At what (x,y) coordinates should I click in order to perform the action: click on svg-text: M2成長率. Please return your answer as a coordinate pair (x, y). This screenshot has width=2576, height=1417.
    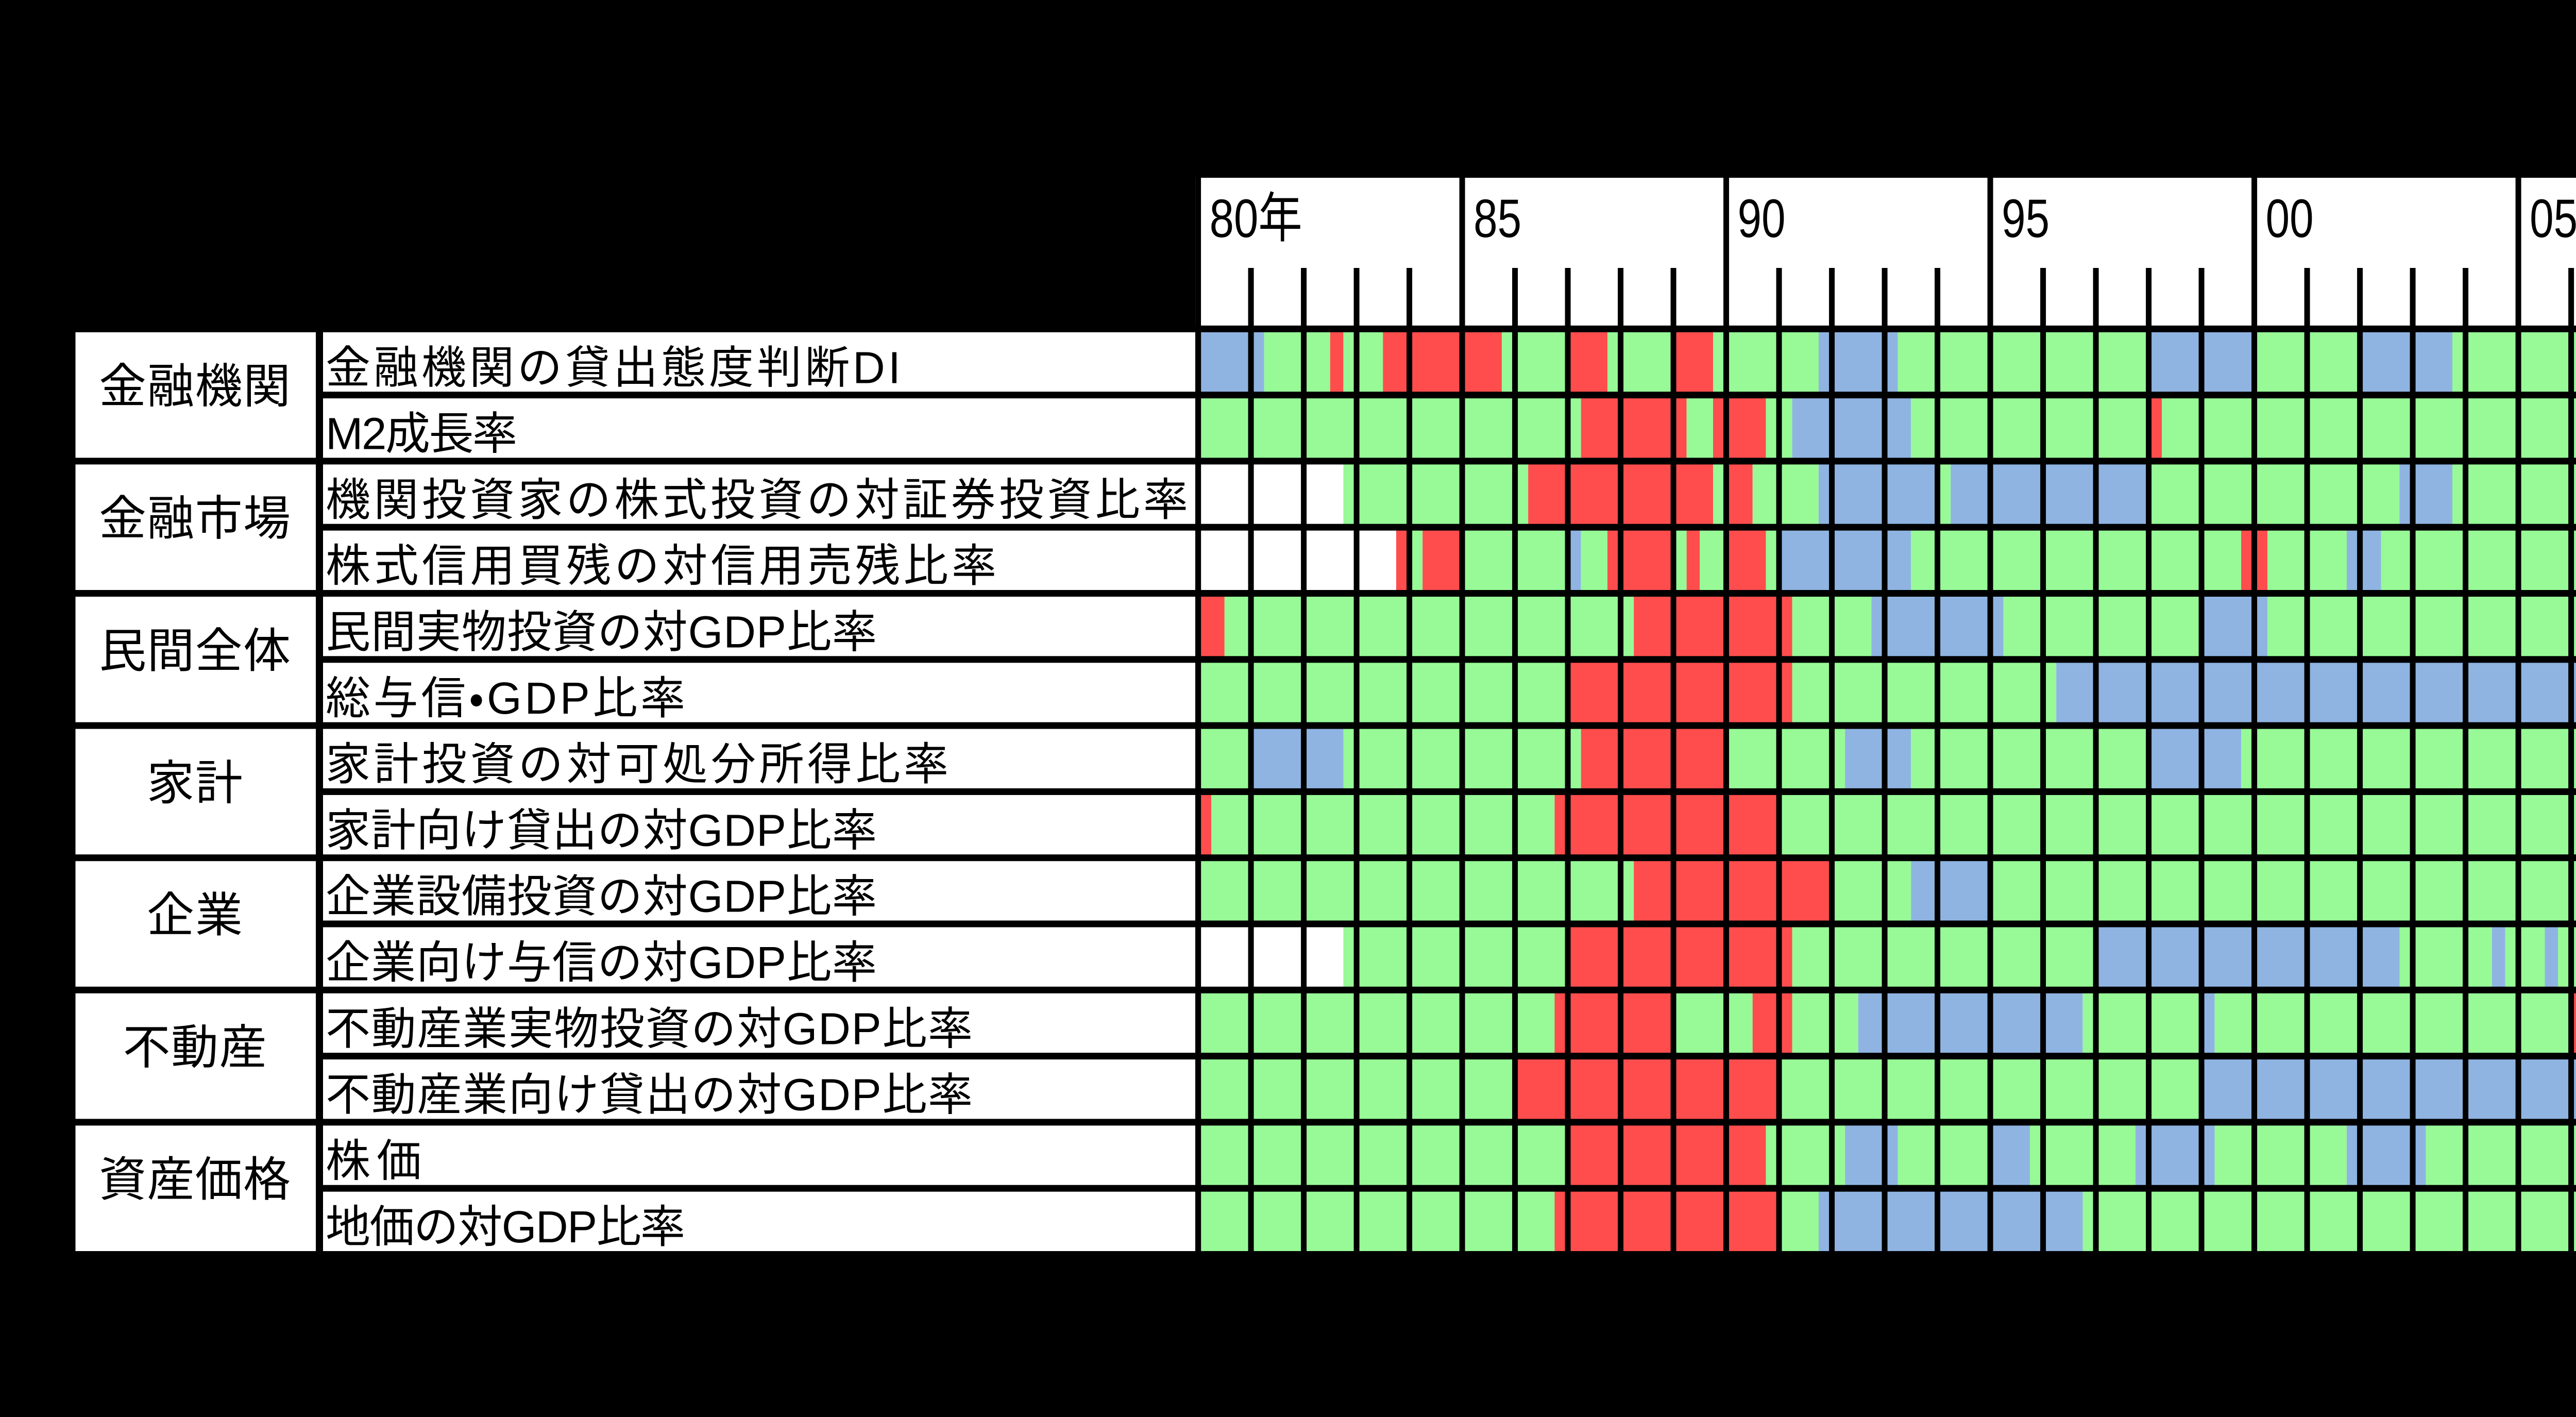
    Looking at the image, I should click on (421, 434).